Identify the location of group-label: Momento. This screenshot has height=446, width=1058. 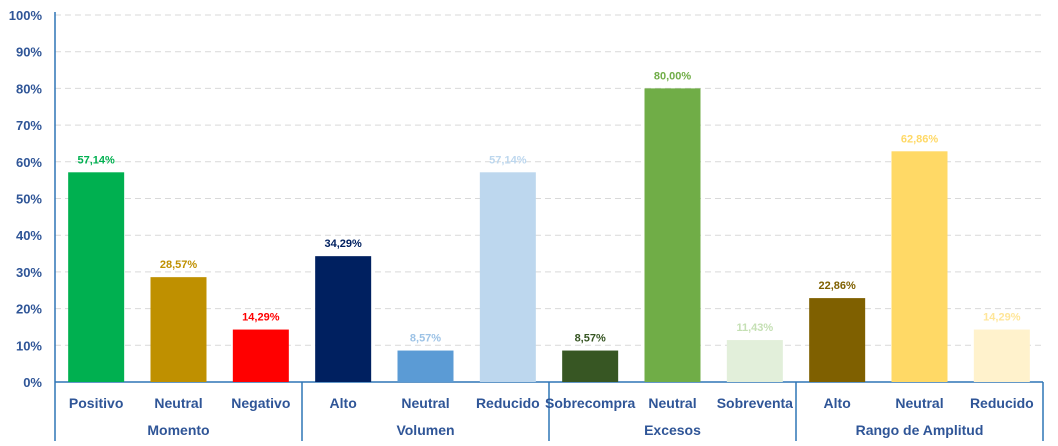
(178, 430).